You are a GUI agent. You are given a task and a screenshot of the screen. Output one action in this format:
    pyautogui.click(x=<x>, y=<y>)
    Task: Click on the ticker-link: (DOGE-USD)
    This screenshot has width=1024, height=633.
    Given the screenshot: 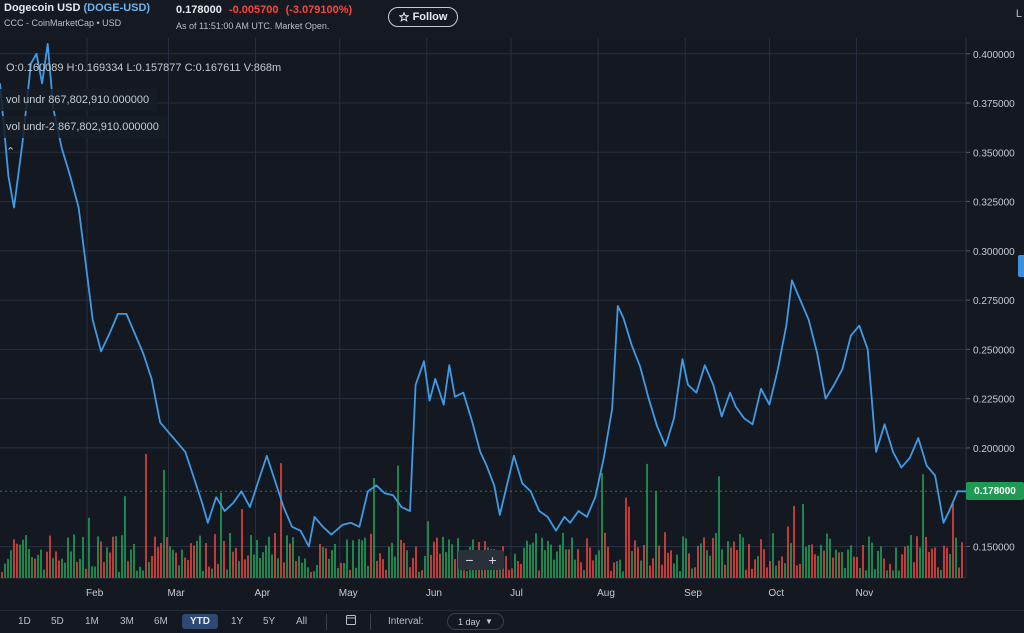 What is the action you would take?
    pyautogui.click(x=117, y=8)
    